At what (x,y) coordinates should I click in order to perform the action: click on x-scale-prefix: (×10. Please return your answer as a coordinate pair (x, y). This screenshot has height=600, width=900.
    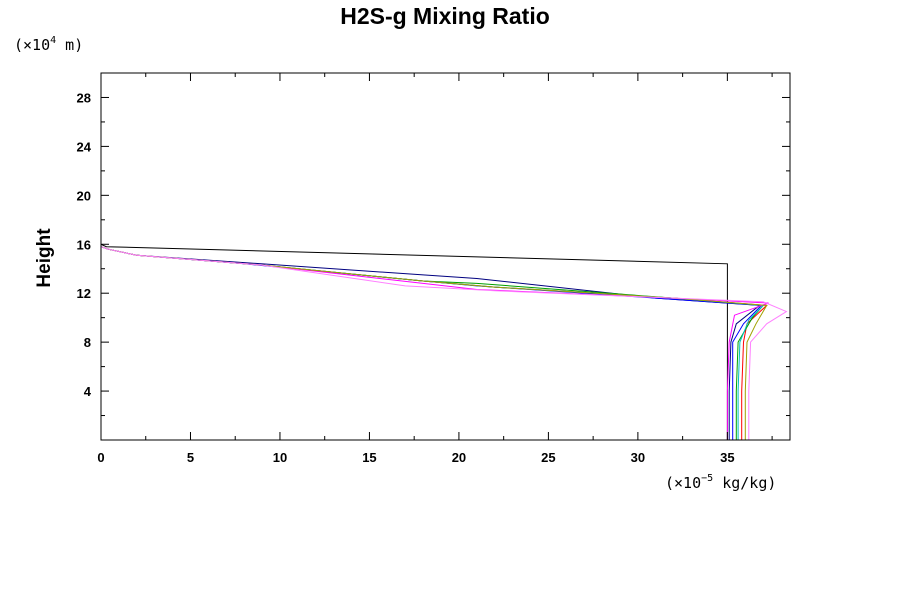
    Looking at the image, I should click on (683, 483).